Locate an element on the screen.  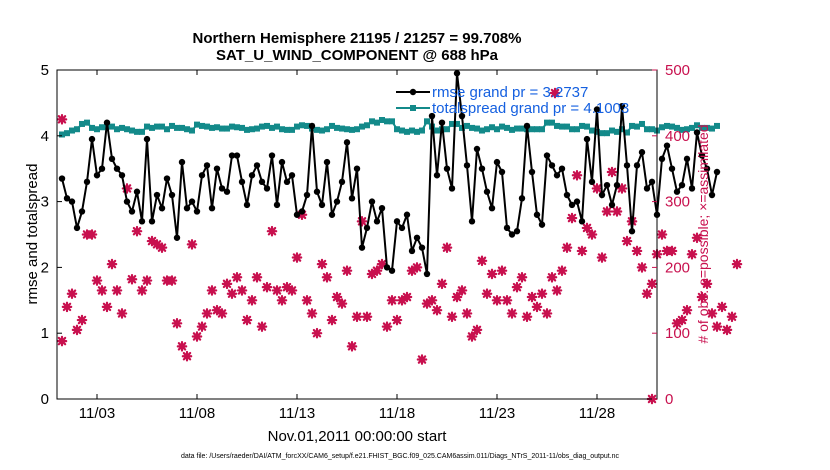
y-tick-label: 3 is located at coordinates (45, 202).